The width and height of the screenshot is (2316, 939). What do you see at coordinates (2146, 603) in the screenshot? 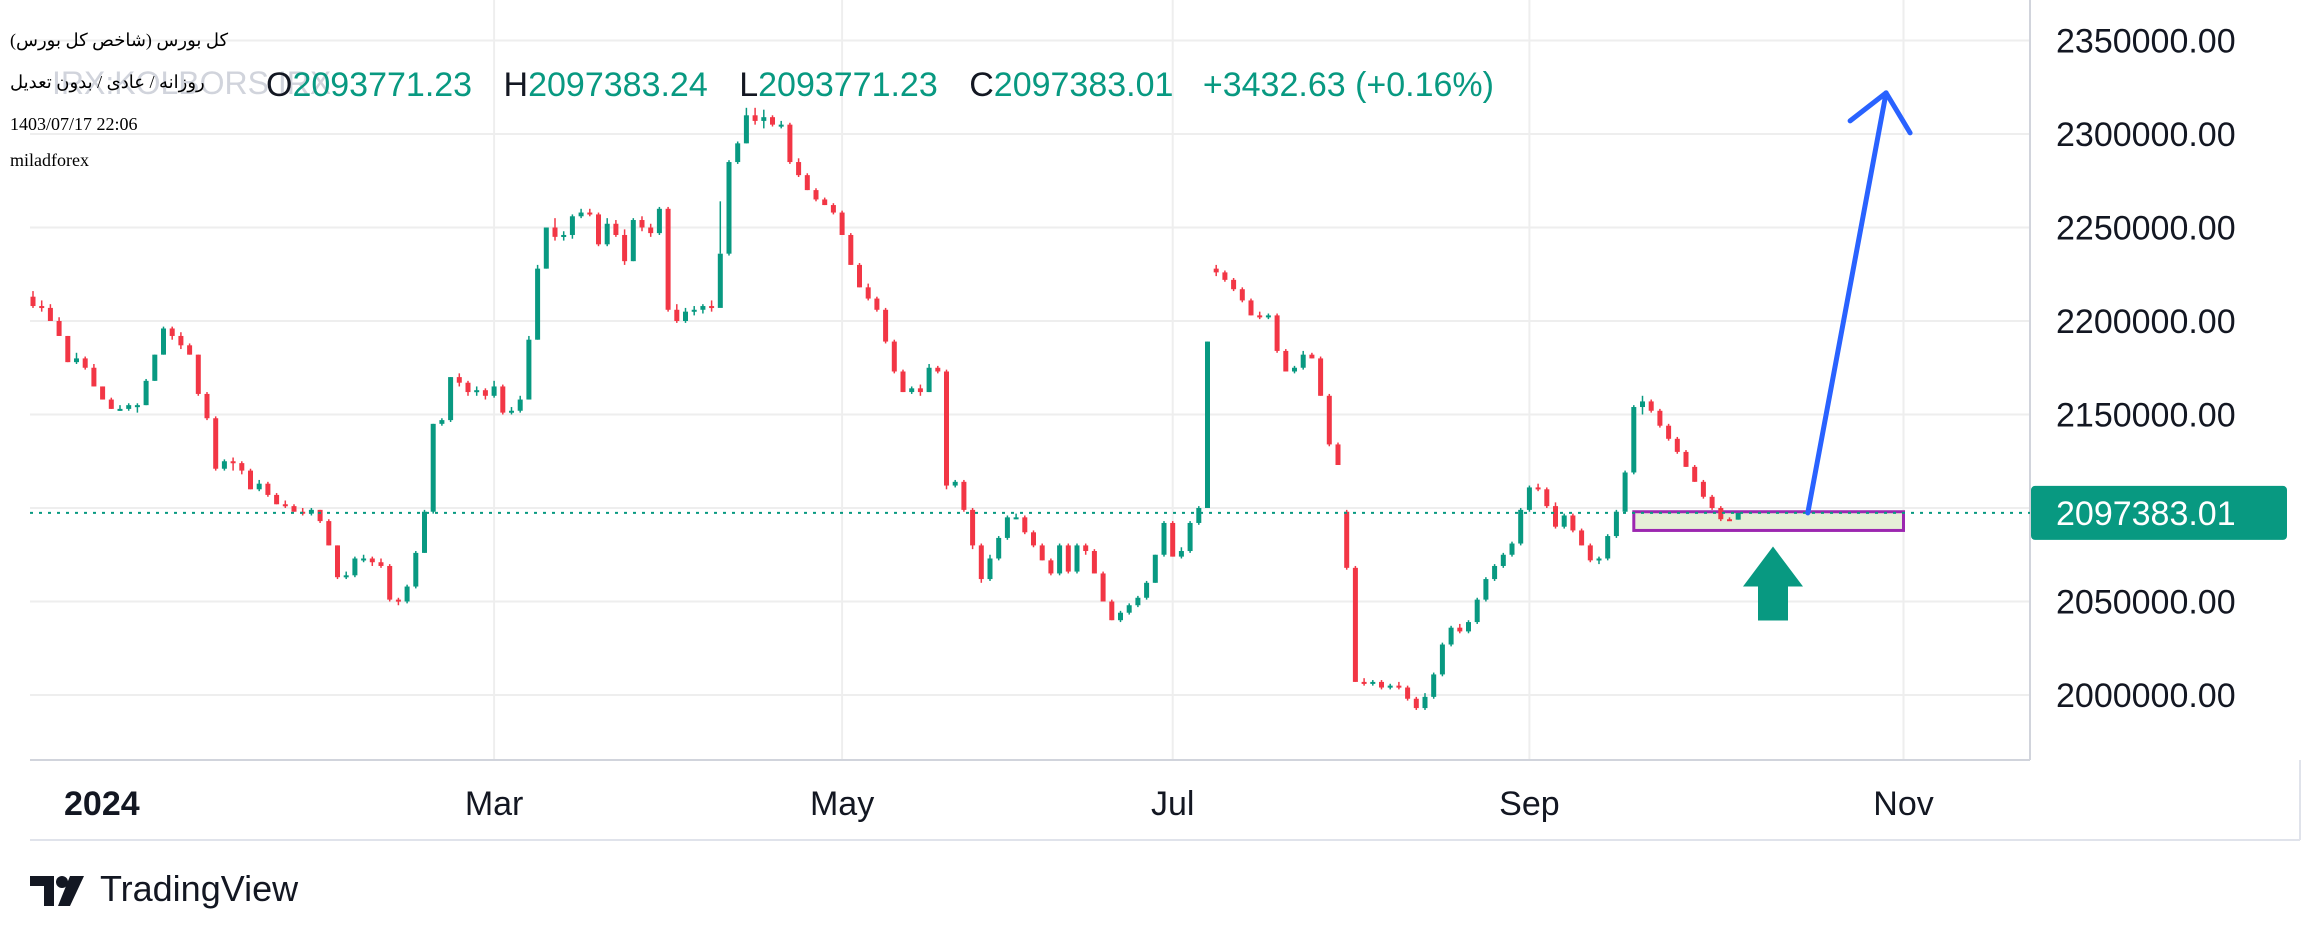
I see `y-tick-label: 2050000.00` at bounding box center [2146, 603].